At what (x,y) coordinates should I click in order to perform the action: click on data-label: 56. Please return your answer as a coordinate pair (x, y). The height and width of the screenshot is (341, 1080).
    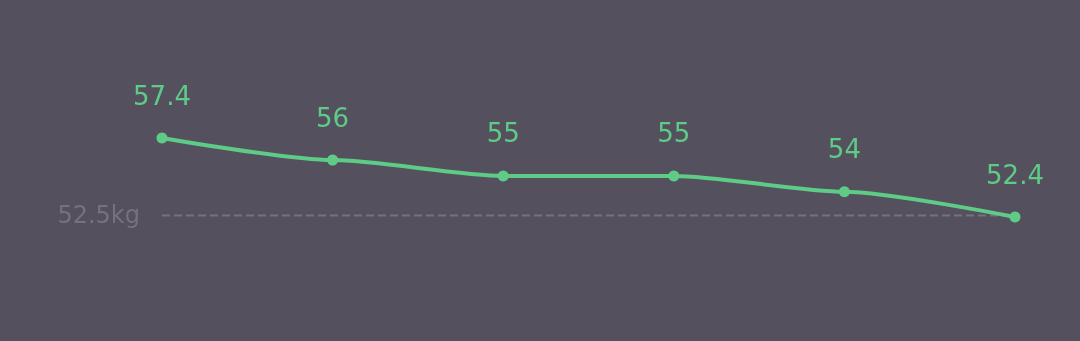
    Looking at the image, I should click on (333, 117).